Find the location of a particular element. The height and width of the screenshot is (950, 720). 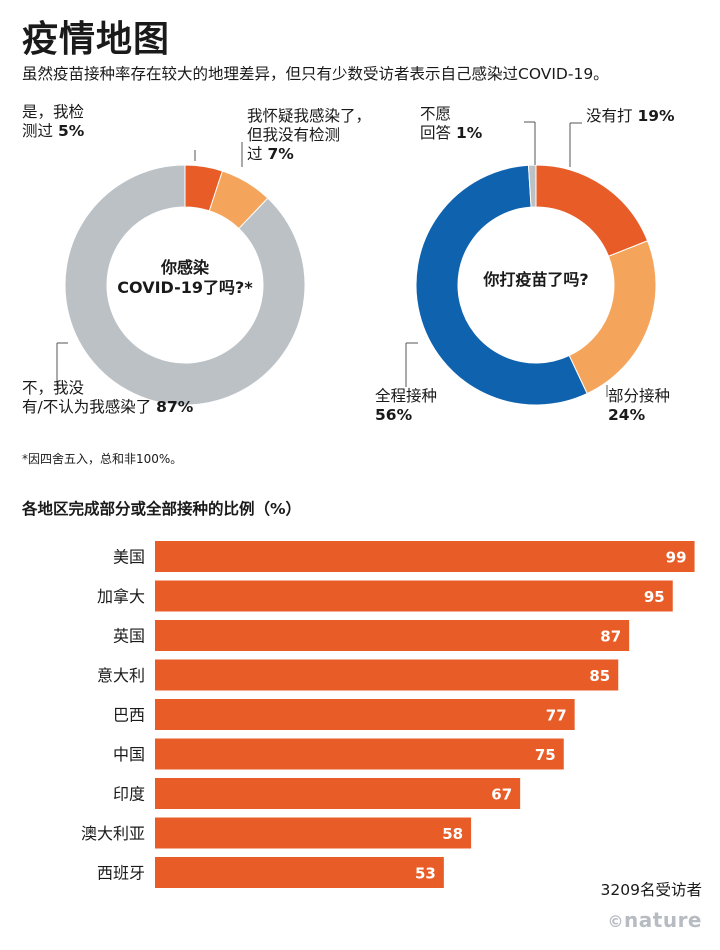

bar-category-label: 西班牙 is located at coordinates (121, 873).